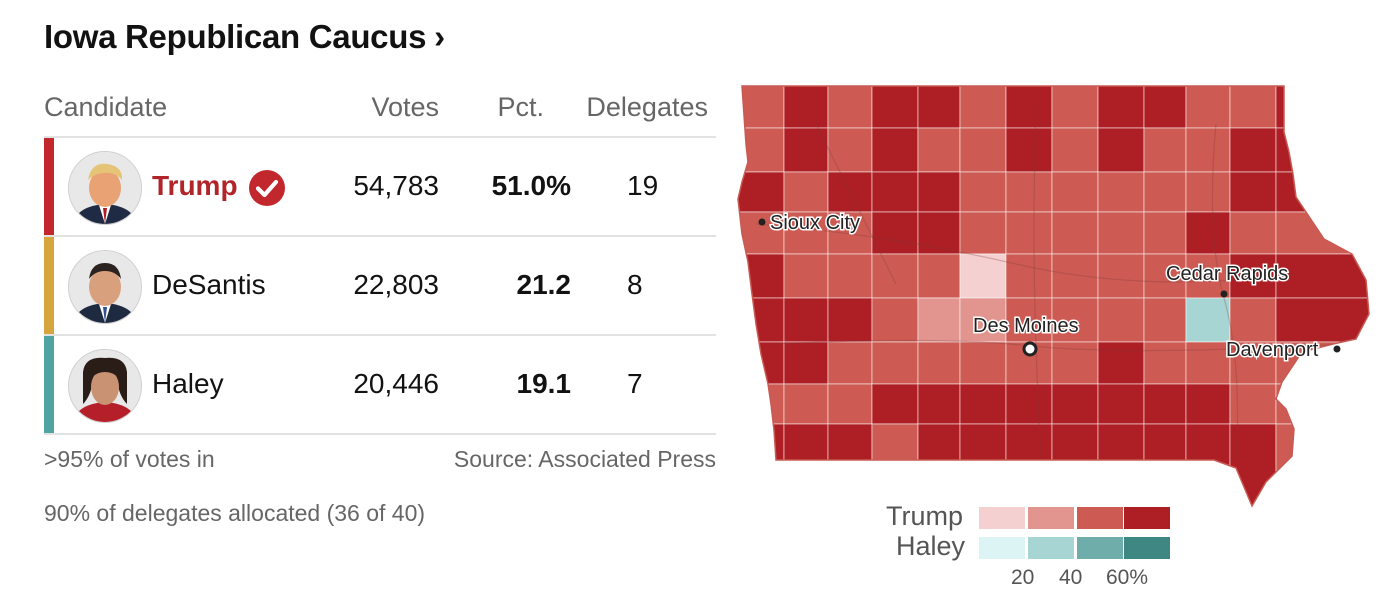 This screenshot has width=1400, height=608. I want to click on page-title: Iowa Republican Caucus ›, so click(244, 37).